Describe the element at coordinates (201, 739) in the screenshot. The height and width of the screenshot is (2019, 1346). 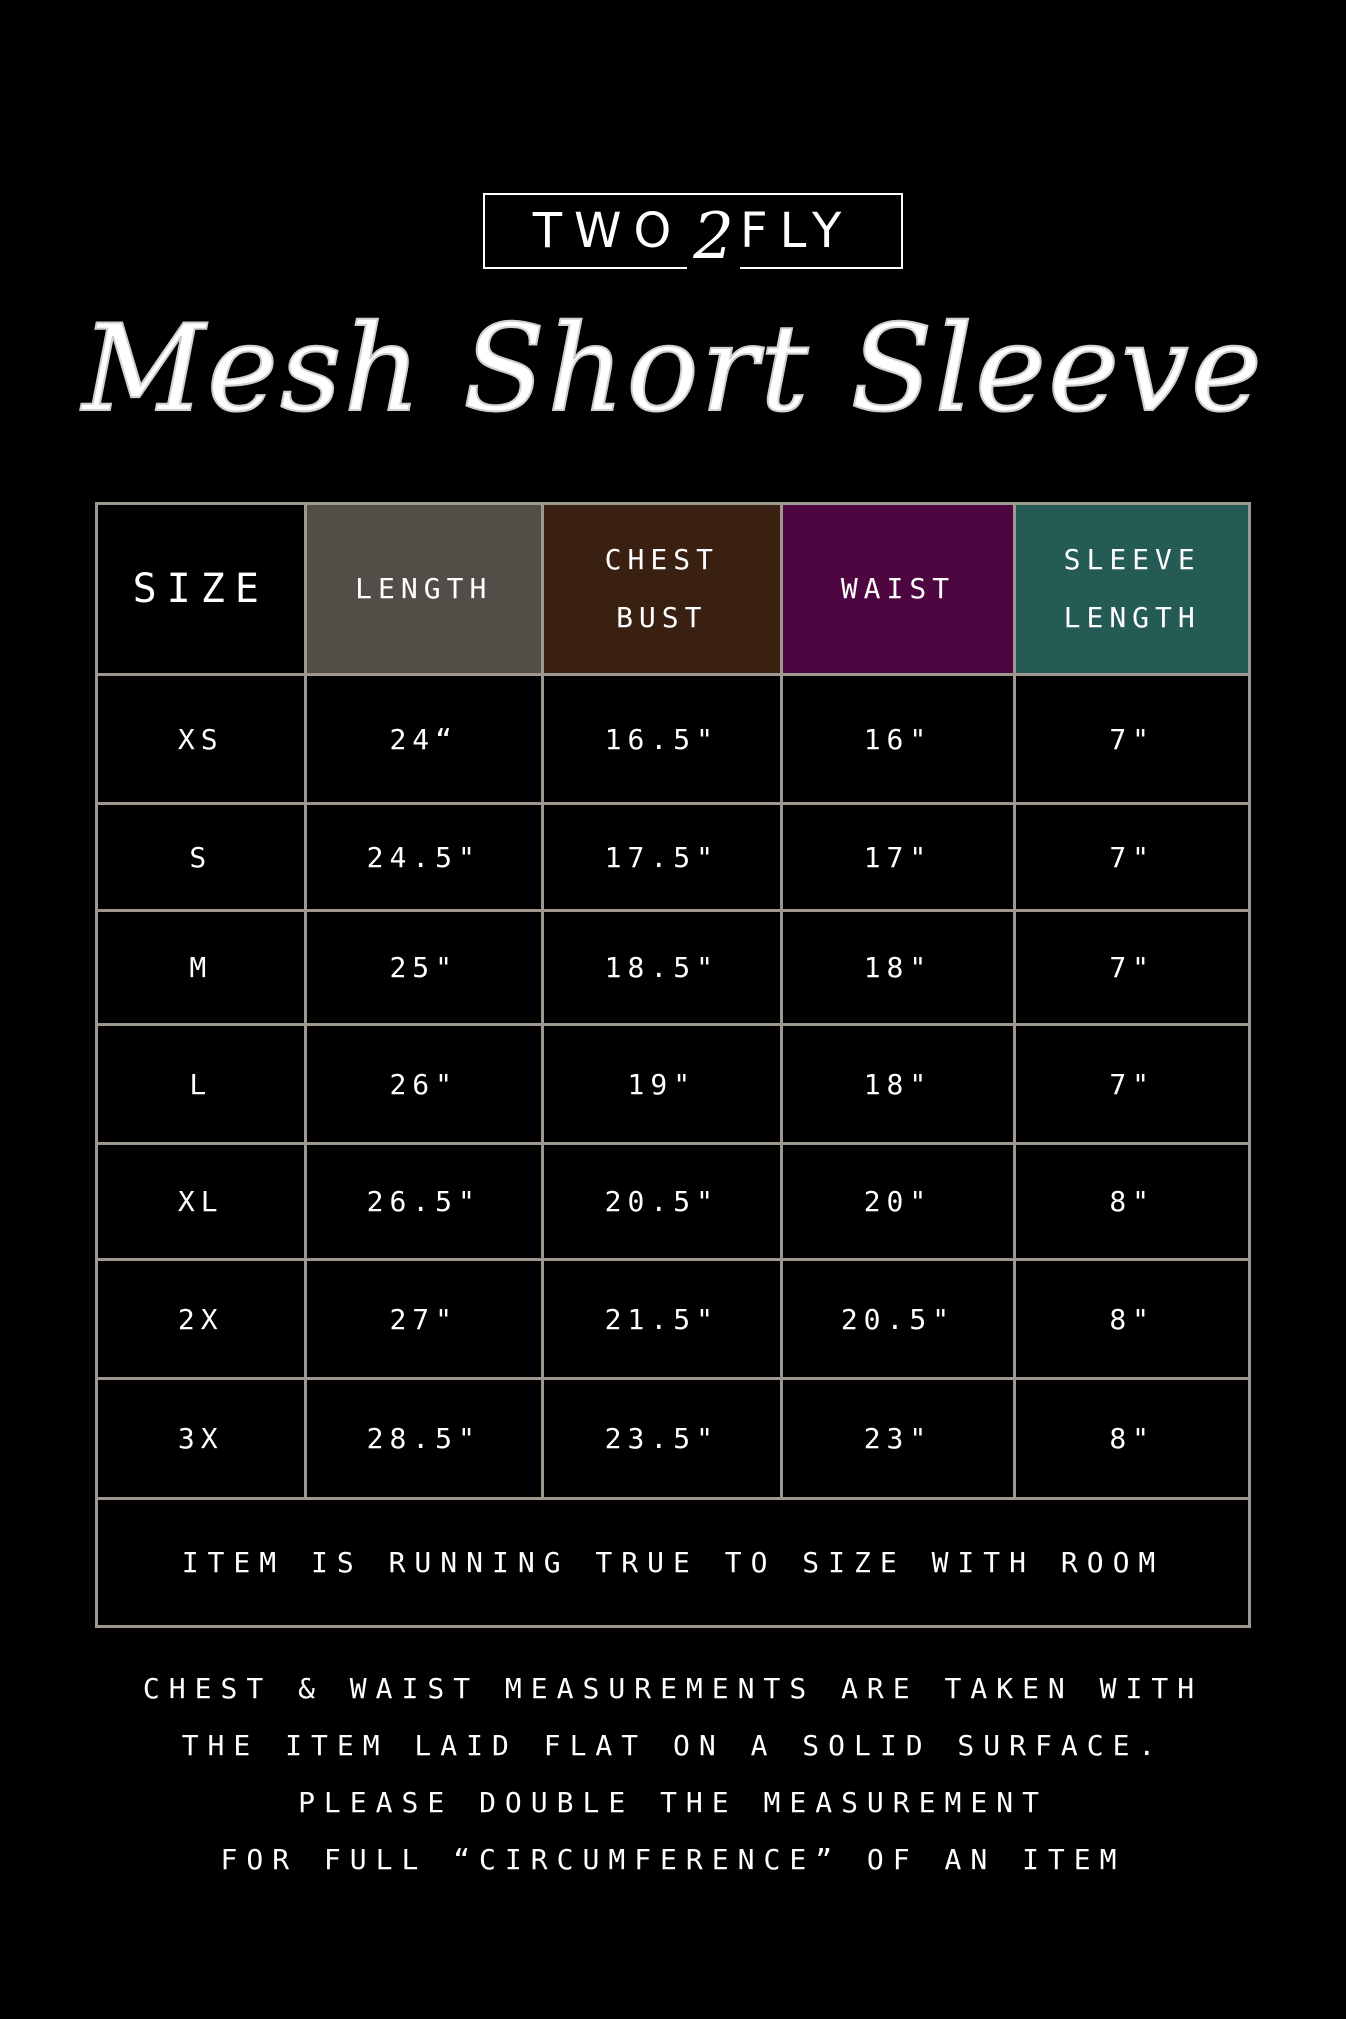
I see `size-cell: XS` at that location.